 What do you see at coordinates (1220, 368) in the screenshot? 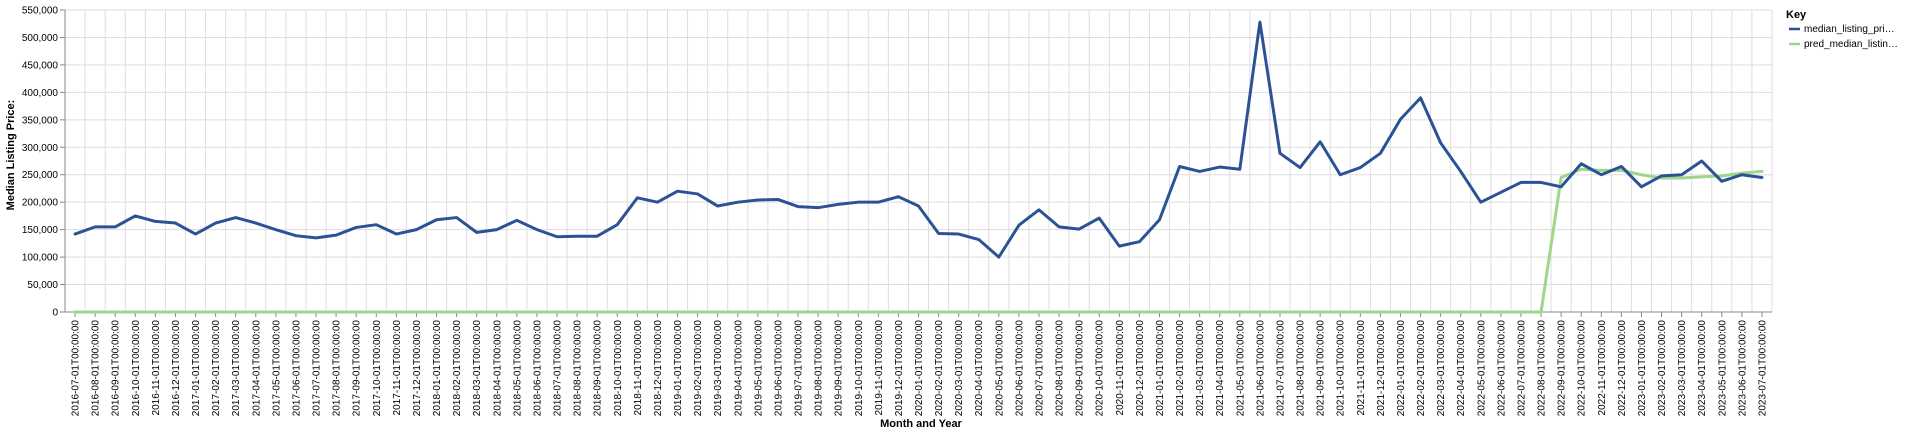
I see `x-tick-label: 2021-04-01T00:00:00` at bounding box center [1220, 368].